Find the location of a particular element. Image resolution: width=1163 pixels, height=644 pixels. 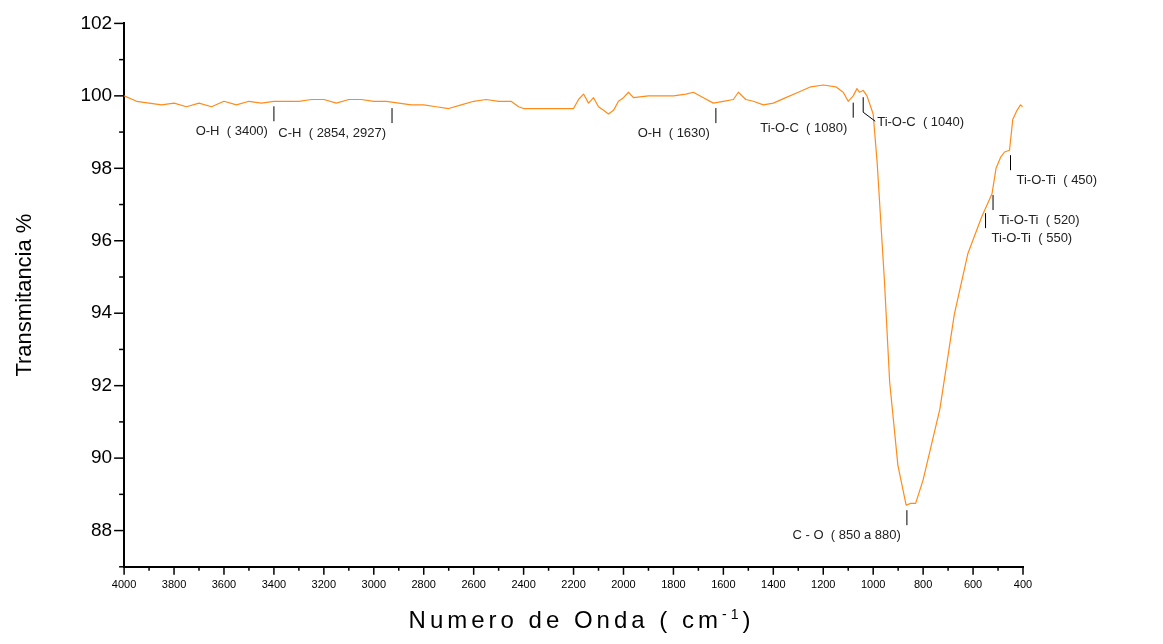

x-tick-label: 2400 is located at coordinates (523, 584).